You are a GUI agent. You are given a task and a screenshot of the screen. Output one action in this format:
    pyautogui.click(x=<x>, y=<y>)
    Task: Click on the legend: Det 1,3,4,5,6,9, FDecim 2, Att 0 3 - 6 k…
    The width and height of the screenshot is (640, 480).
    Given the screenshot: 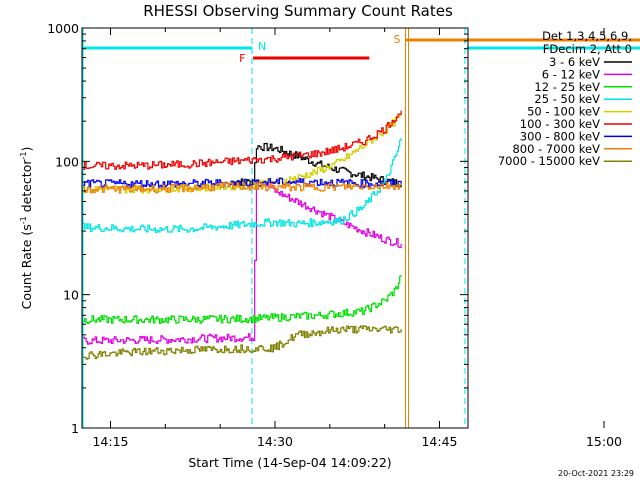 What is the action you would take?
    pyautogui.click(x=565, y=98)
    